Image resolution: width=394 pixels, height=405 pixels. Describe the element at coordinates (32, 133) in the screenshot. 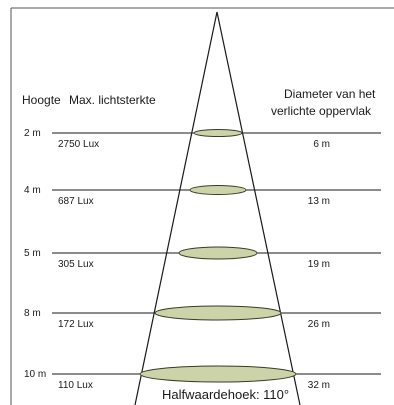

I see `row-height-label: 2 m` at that location.